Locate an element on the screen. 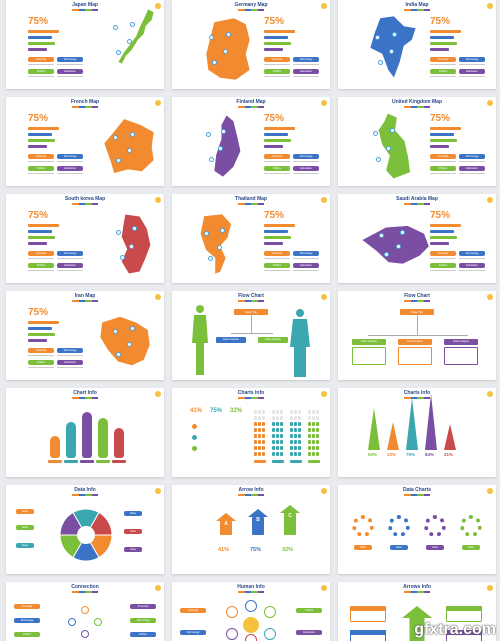 This screenshot has width=500, height=641. arrows-info-slide: Arrows Info is located at coordinates (417, 611).